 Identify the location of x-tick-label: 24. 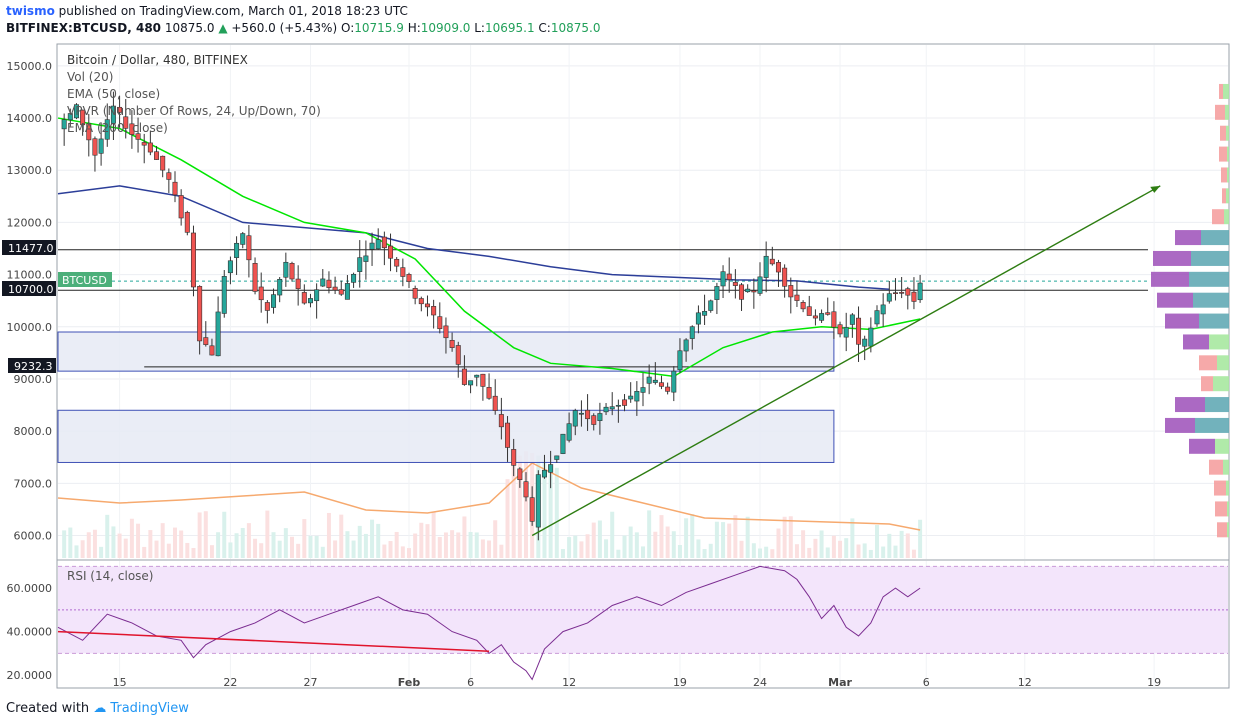
(760, 682).